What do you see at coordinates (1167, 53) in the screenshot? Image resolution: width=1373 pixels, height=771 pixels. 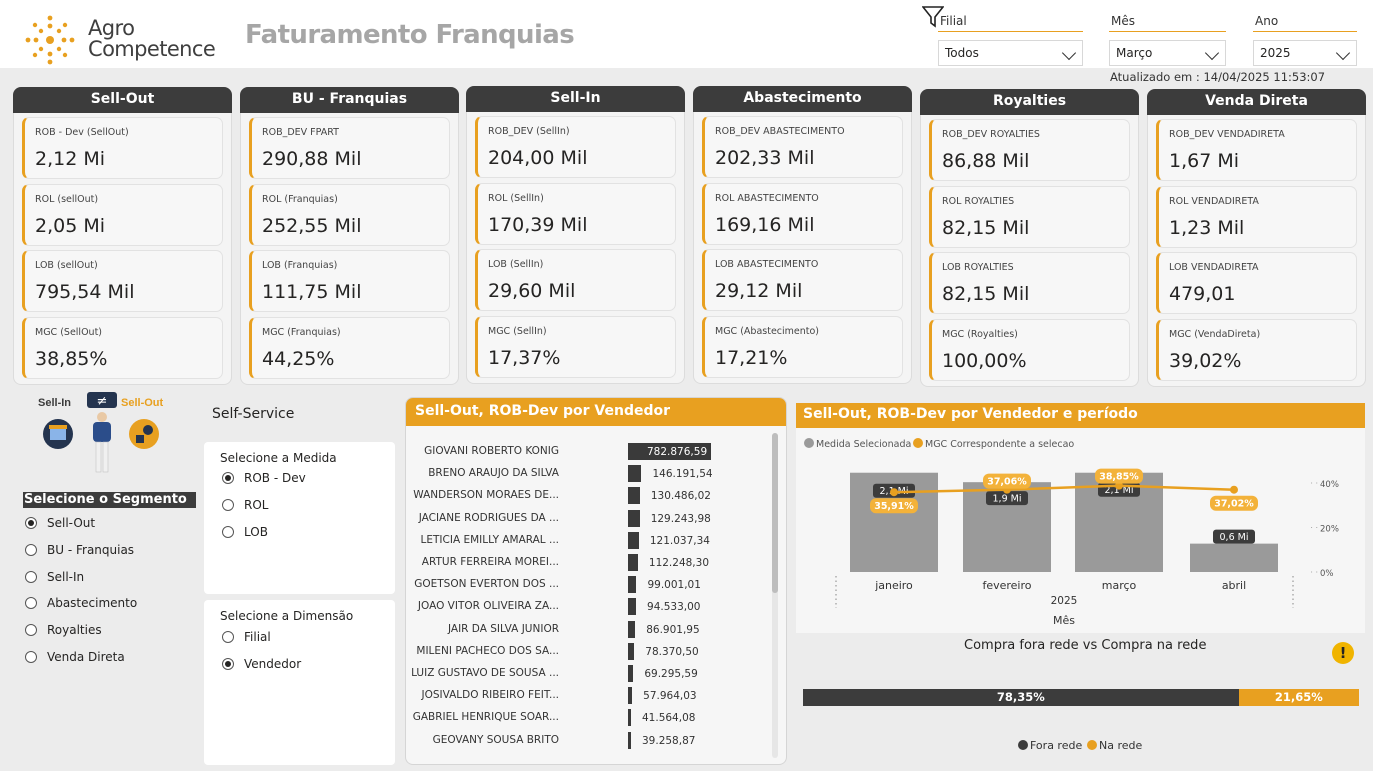 I see `mes-dropdown: Março` at bounding box center [1167, 53].